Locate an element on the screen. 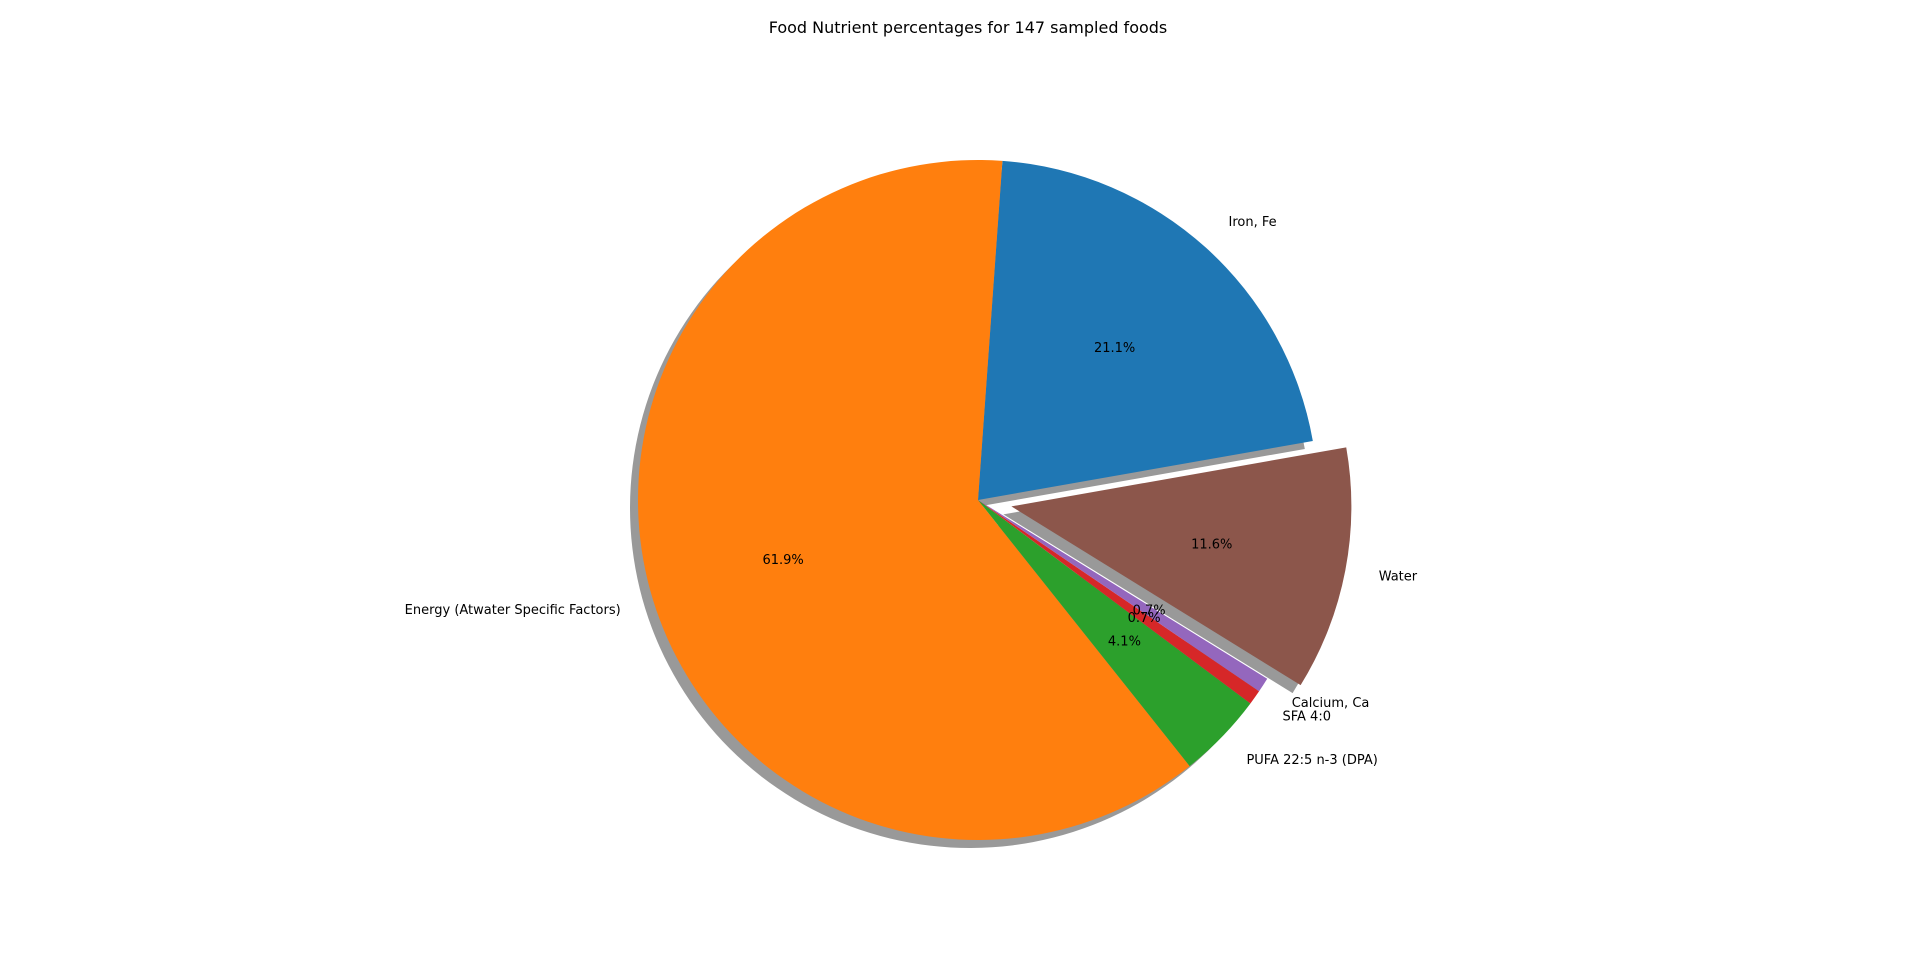  slice-pct-calcium-ca: 0.7% is located at coordinates (1149, 611).